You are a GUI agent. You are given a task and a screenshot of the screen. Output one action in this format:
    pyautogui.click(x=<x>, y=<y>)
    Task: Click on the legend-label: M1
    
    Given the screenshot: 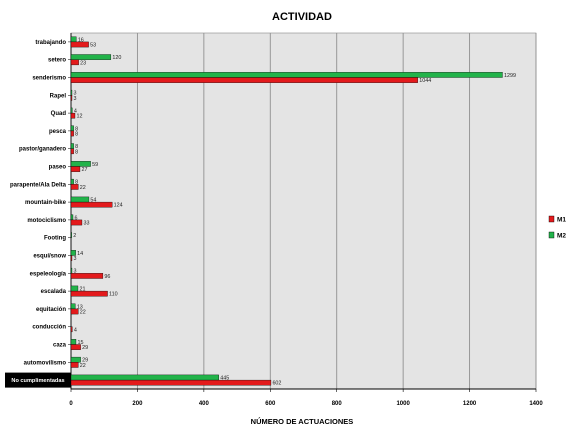 What is the action you would take?
    pyautogui.click(x=561, y=220)
    